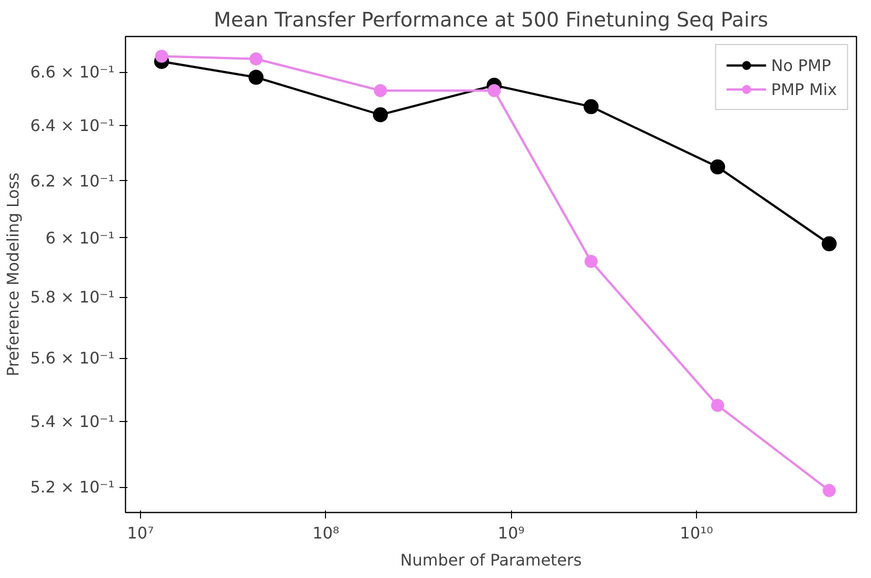  I want to click on x-tick-label: 10⁷, so click(140, 533).